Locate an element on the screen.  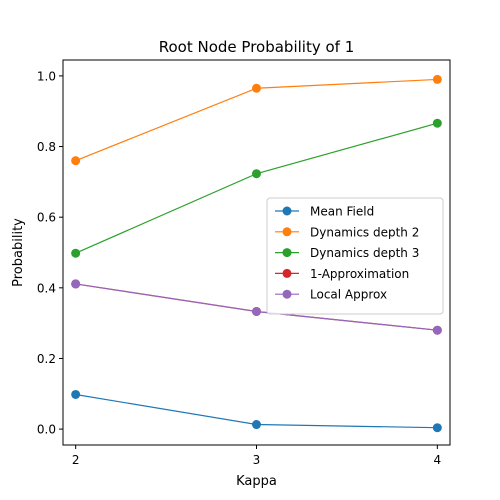
legend-label: Dynamics depth 3 is located at coordinates (364, 253).